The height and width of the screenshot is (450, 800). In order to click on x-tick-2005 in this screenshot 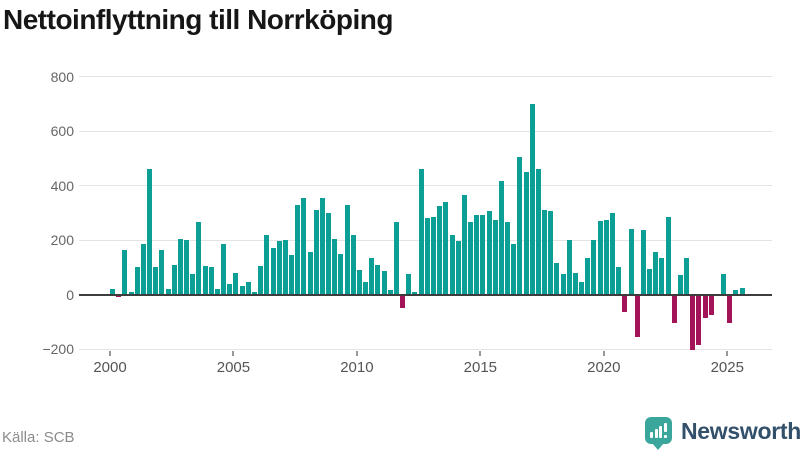, I will do `click(233, 353)`.